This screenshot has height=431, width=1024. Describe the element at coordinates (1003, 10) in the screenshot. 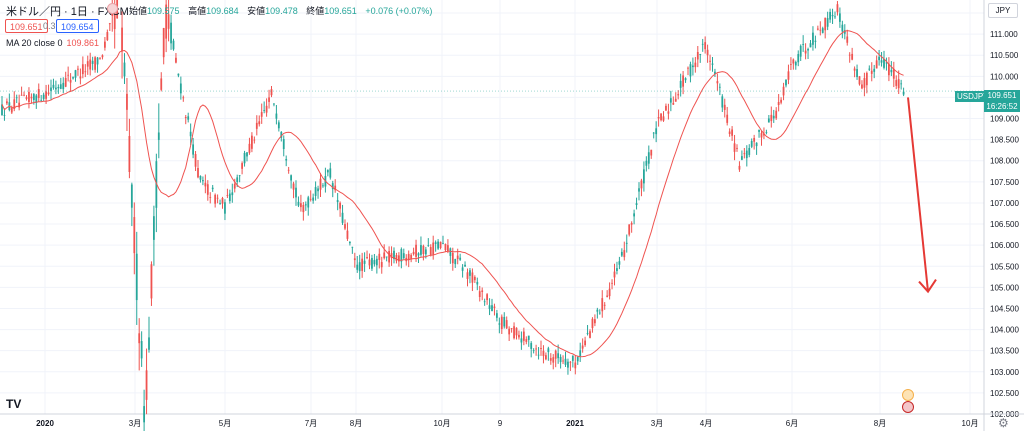

I see `currency-selector: JPY` at that location.